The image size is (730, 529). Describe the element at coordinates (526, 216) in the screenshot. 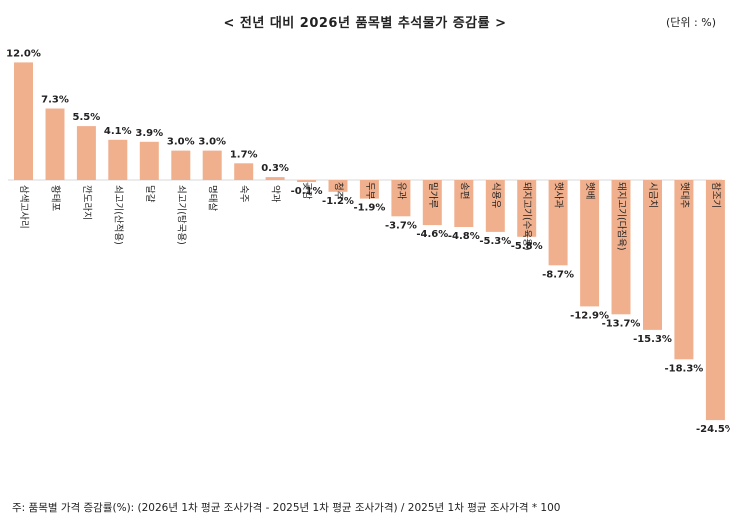

I see `category-label-16: 돼지고기(수육용)` at that location.